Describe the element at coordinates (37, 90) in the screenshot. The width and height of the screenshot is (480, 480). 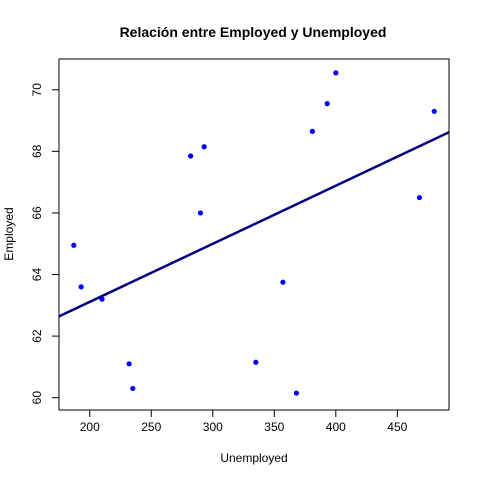
I see `y-tick-label: 70` at that location.